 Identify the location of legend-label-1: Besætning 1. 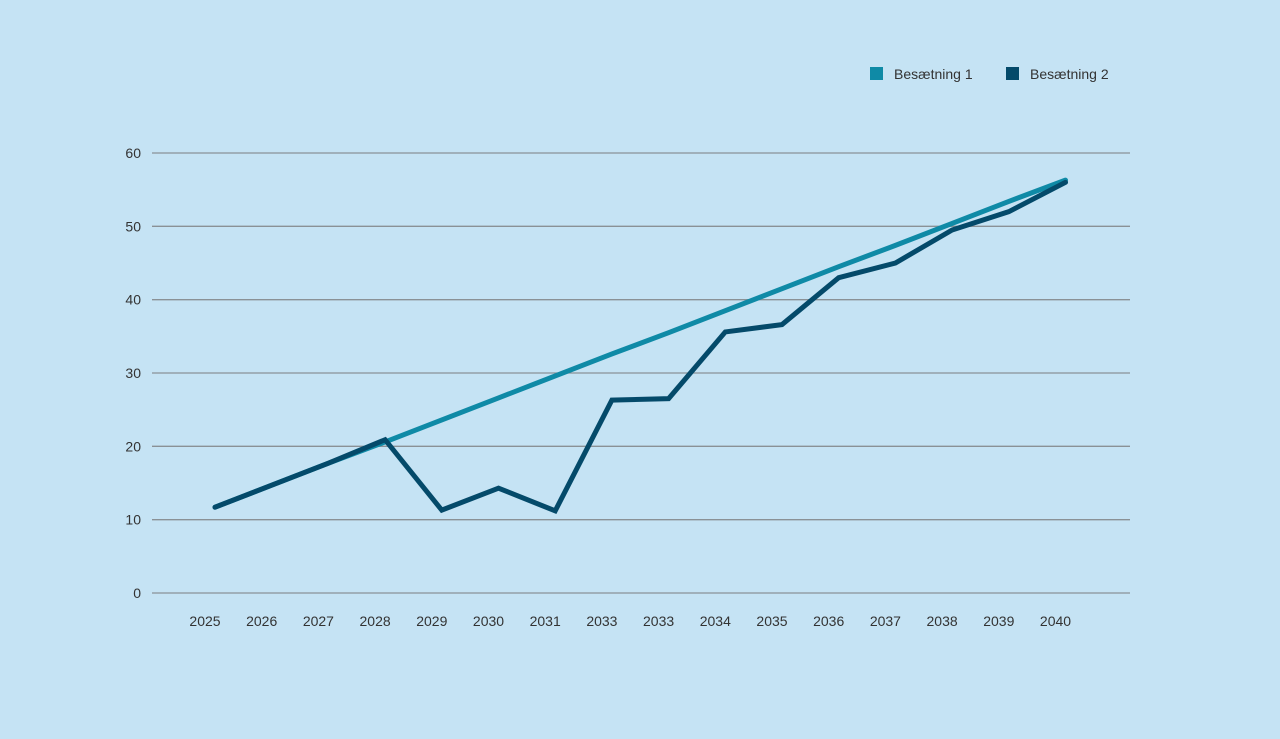
(933, 74).